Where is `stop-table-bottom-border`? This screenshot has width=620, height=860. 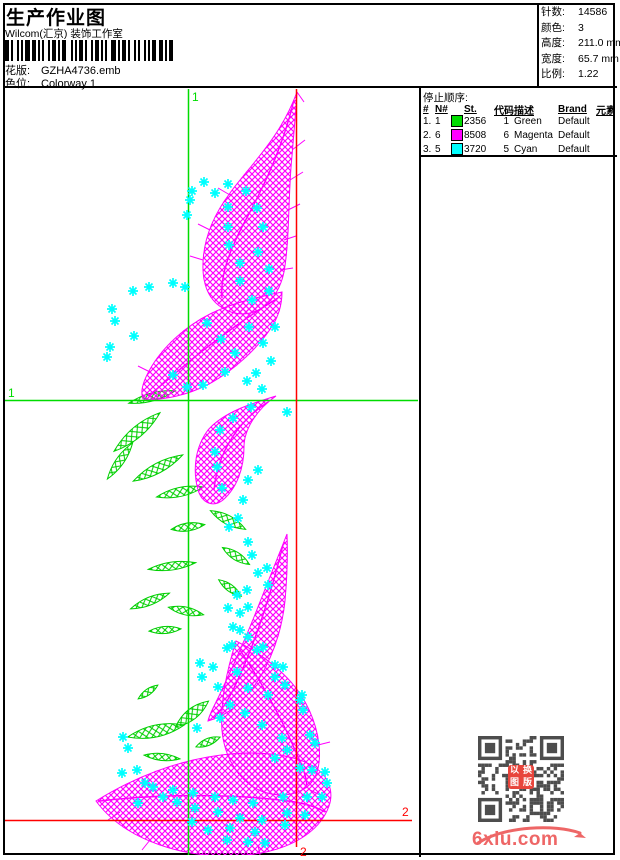
stop-table-bottom-border is located at coordinates (519, 156).